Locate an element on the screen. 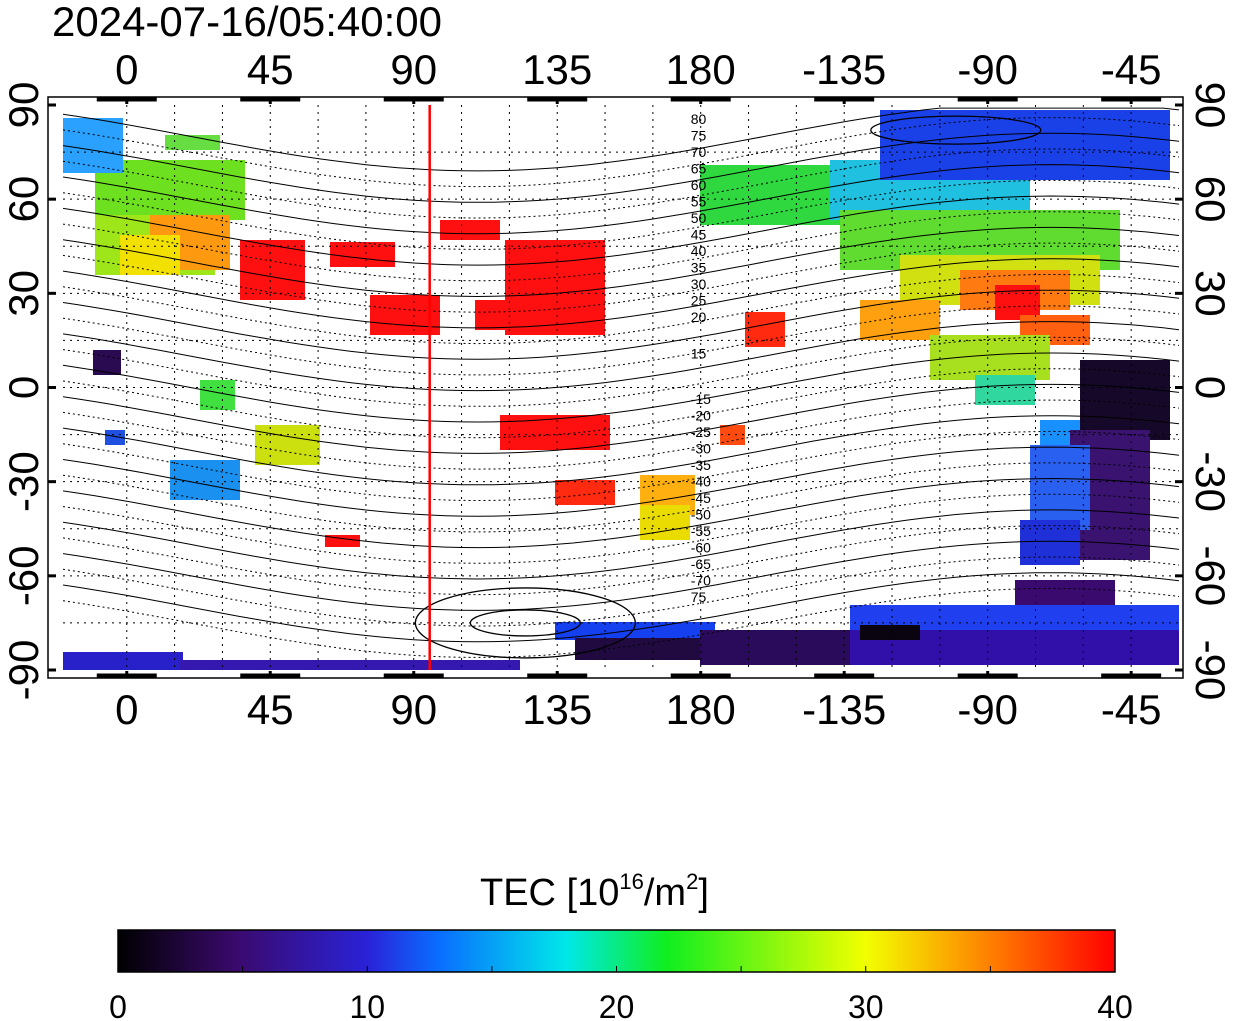 The width and height of the screenshot is (1235, 1021). tec-region-alaska is located at coordinates (770, 195).